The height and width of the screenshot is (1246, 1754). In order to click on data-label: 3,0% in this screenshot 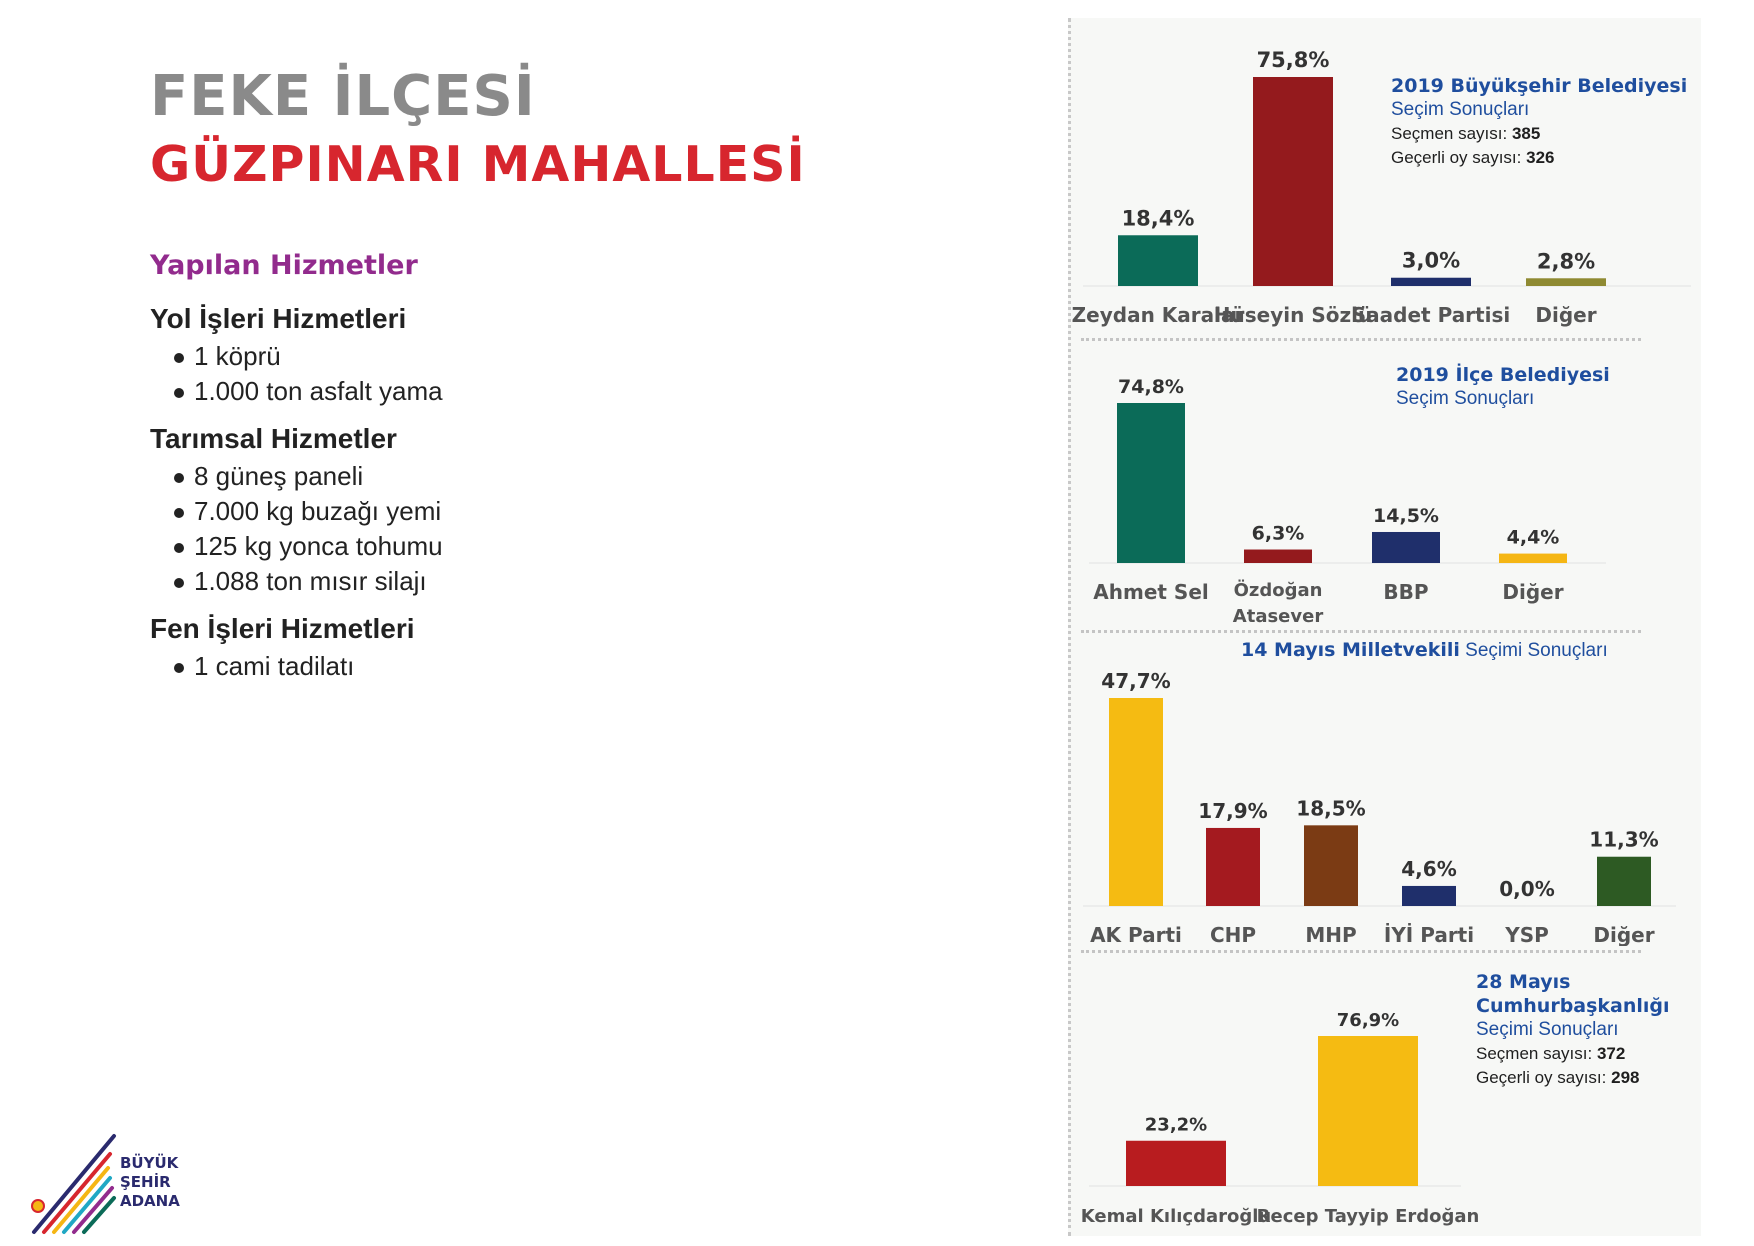, I will do `click(1431, 261)`.